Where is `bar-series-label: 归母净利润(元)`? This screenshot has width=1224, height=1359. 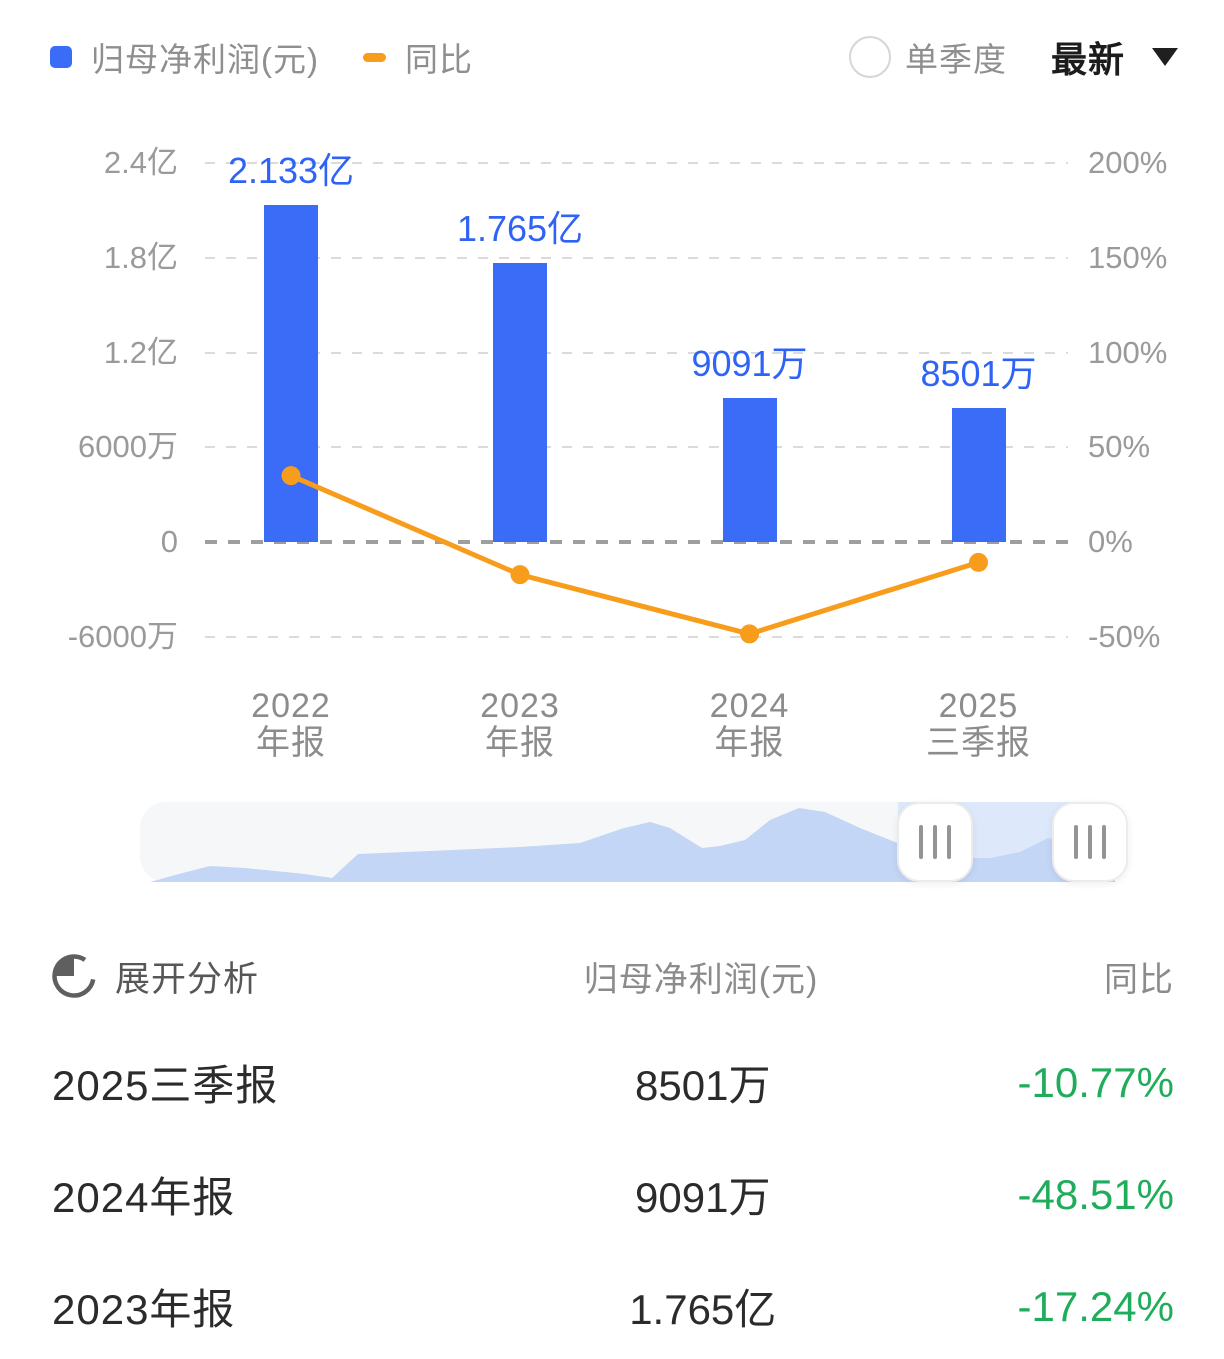 bar-series-label: 归母净利润(元) is located at coordinates (205, 59).